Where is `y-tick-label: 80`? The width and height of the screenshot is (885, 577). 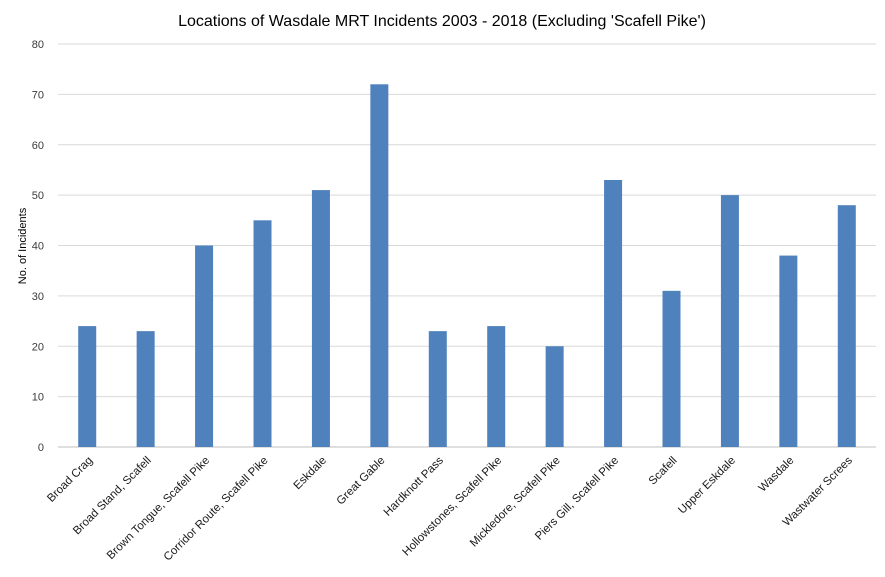 y-tick-label: 80 is located at coordinates (38, 45).